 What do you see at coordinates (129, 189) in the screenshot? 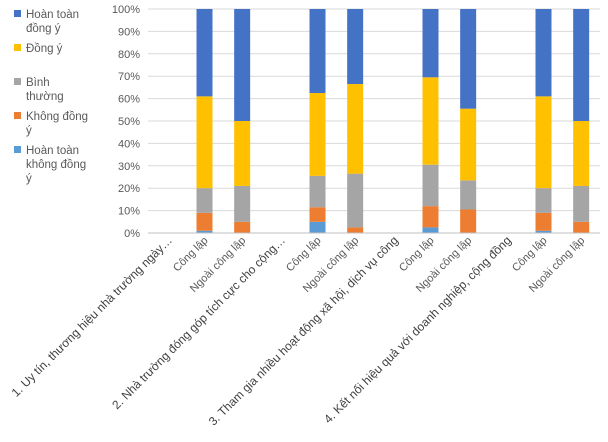
I see `y-tick-label: 20%` at bounding box center [129, 189].